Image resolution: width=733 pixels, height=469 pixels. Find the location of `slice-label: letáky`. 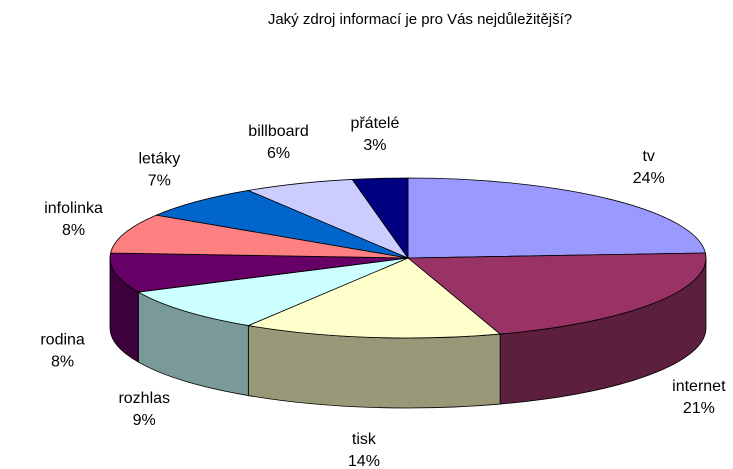

slice-label: letáky is located at coordinates (159, 159).